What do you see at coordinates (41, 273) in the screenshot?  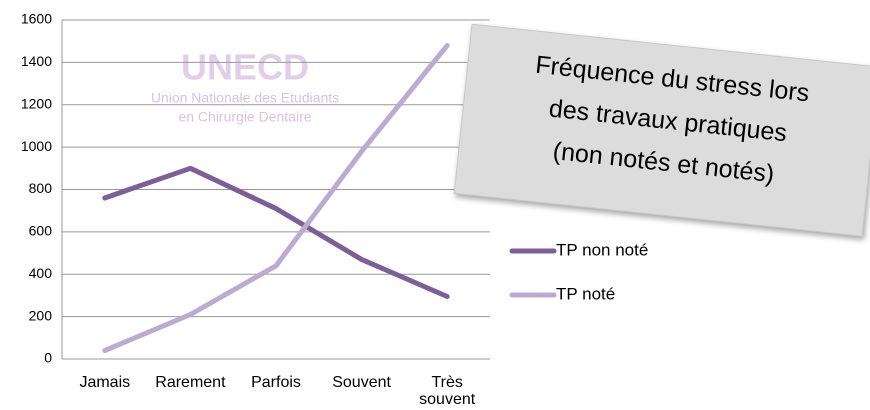 I see `y-tick-label: 400` at bounding box center [41, 273].